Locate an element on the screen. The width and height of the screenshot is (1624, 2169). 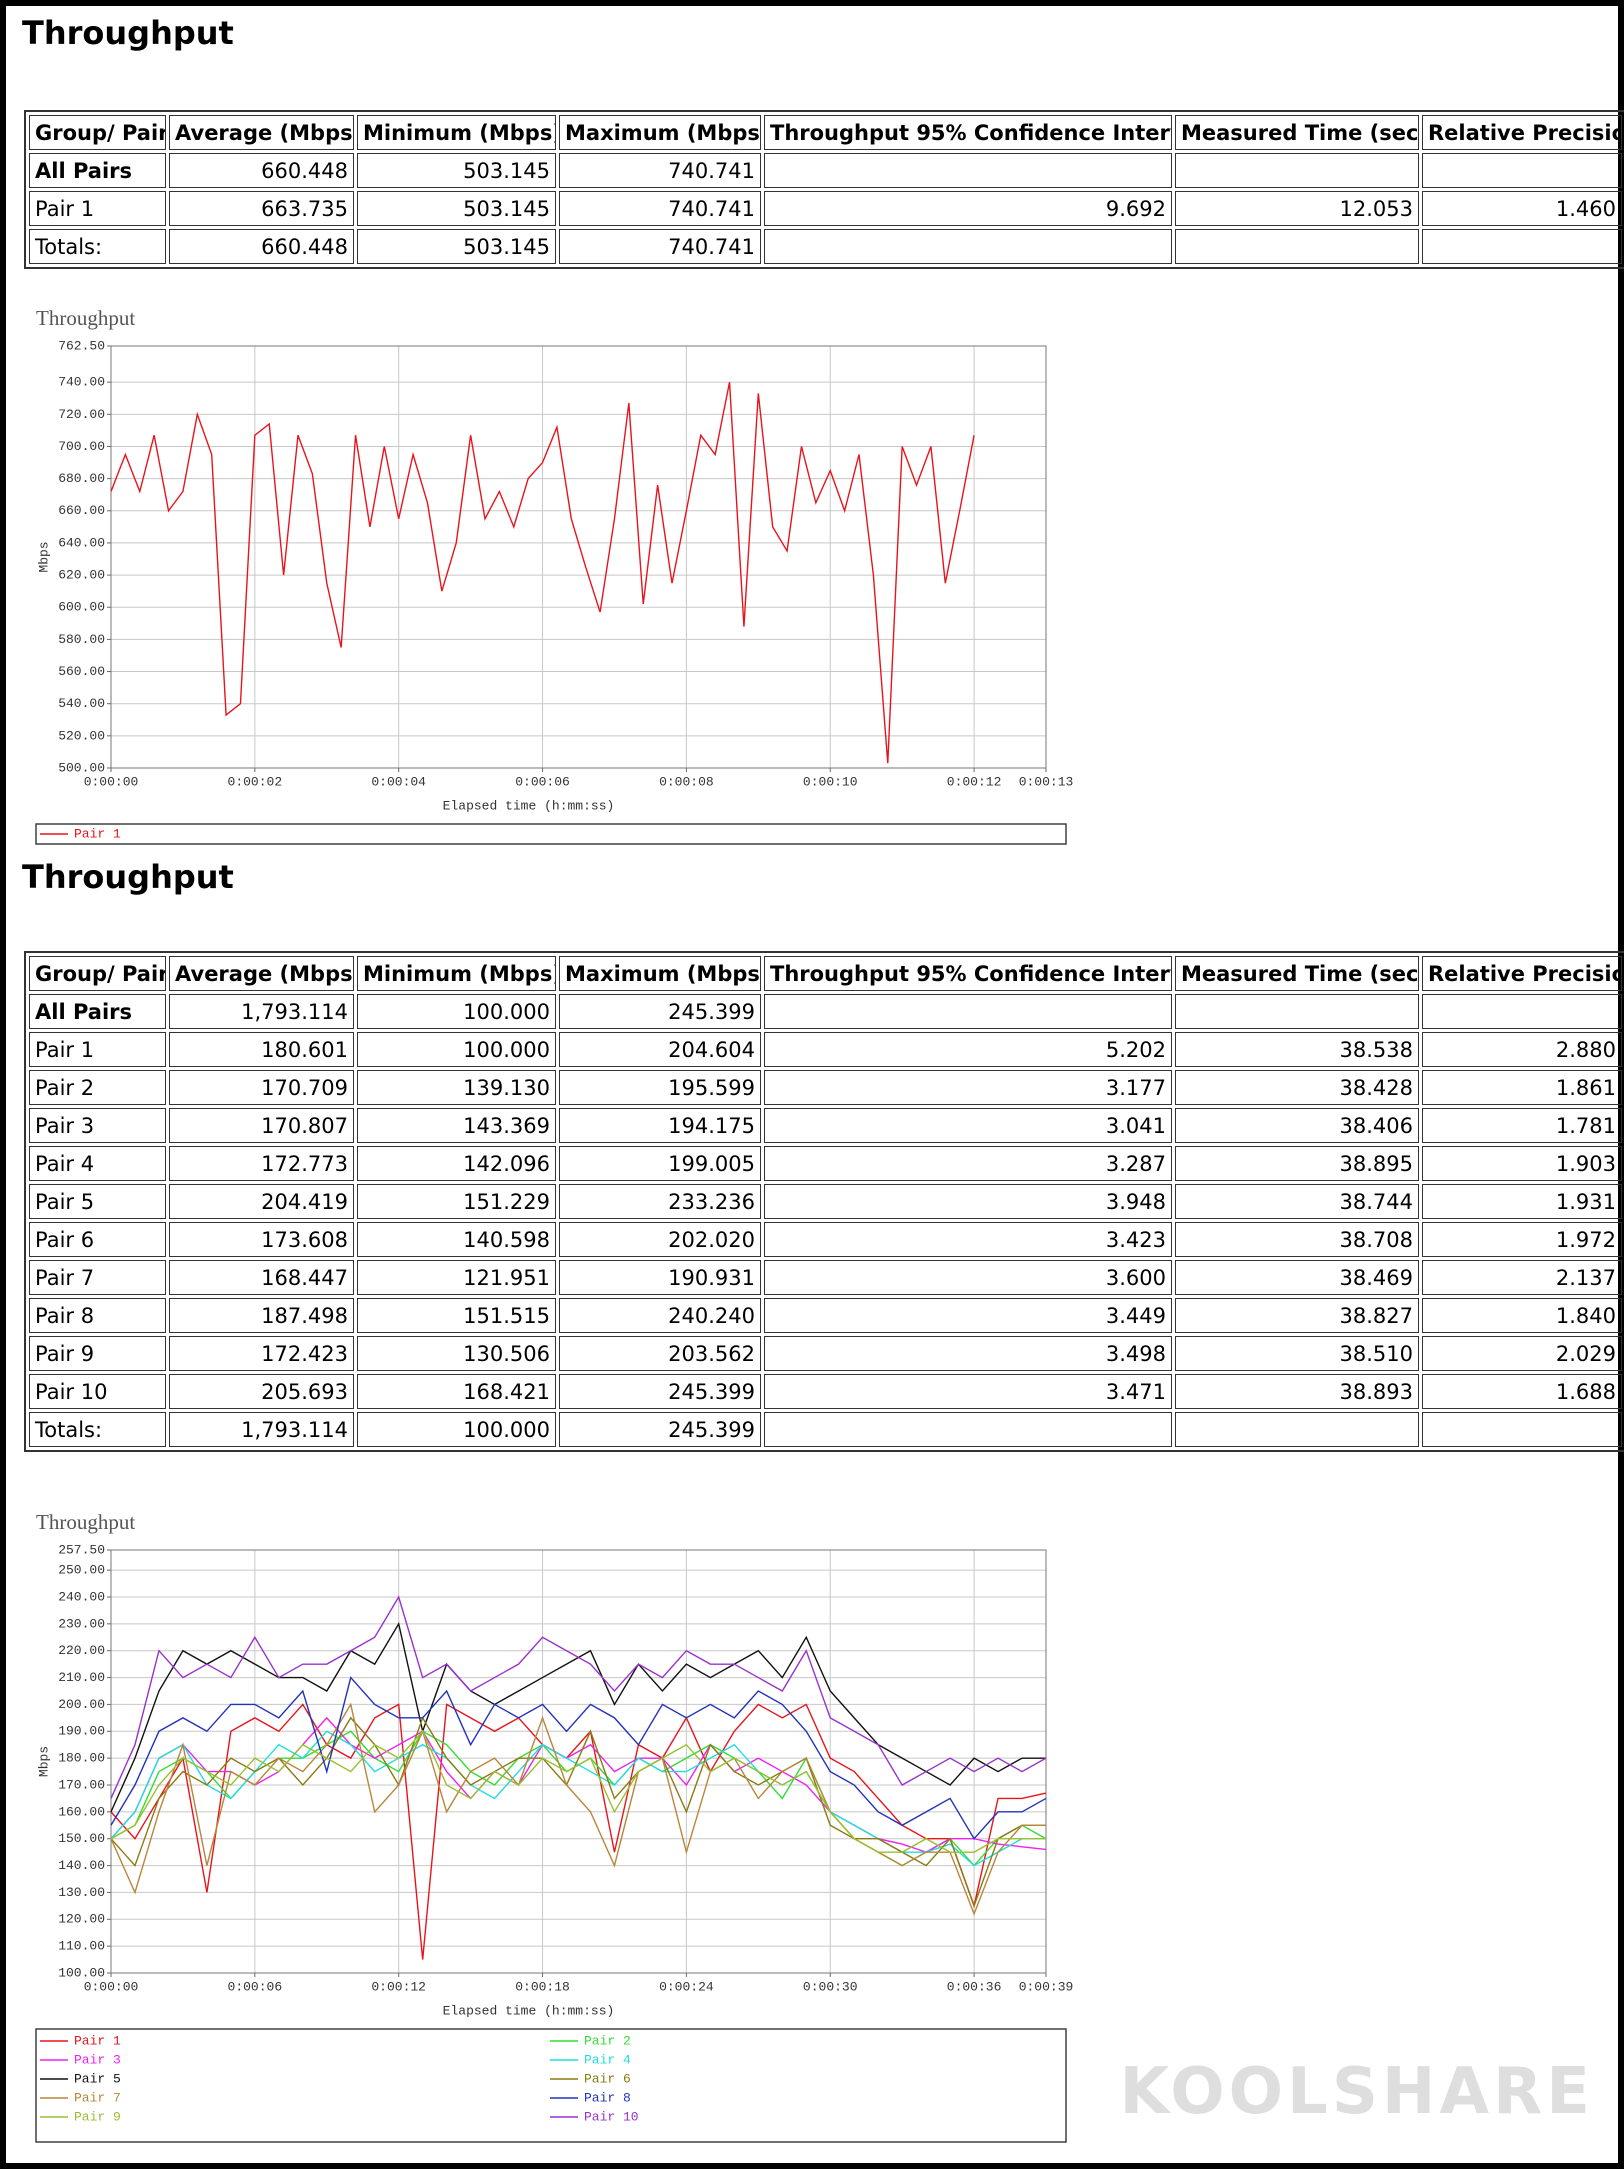
table-cell: 1,793.114 is located at coordinates (261, 1011).